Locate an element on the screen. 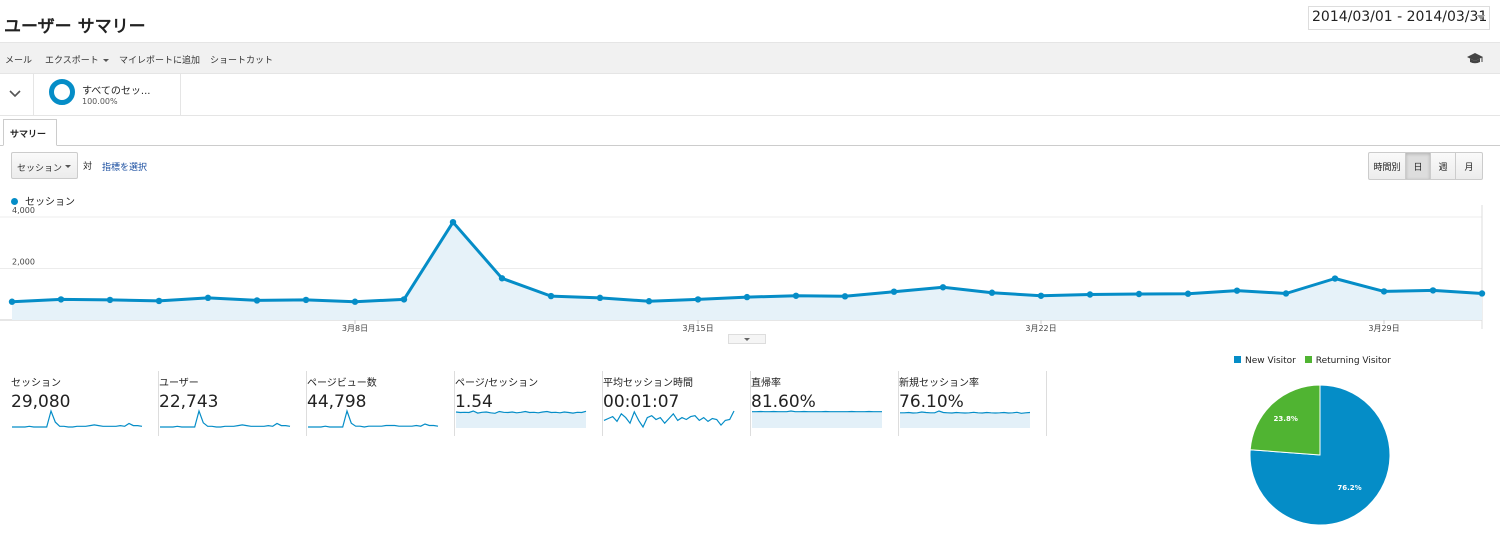 The height and width of the screenshot is (549, 1500). date-range-picker: 2014/03/01 - 2014/03/31 is located at coordinates (1399, 18).